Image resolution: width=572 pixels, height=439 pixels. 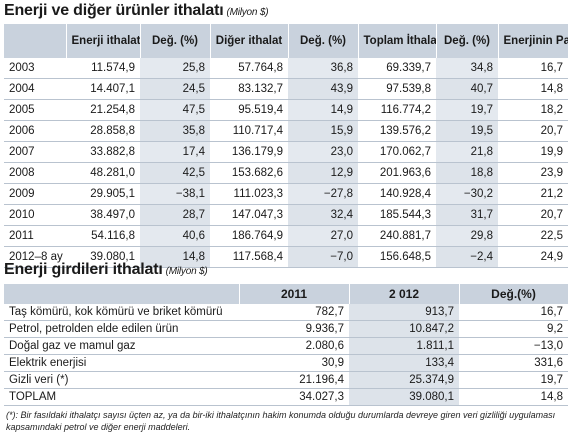 I want to click on table1-cell: −30,2, so click(x=467, y=194).